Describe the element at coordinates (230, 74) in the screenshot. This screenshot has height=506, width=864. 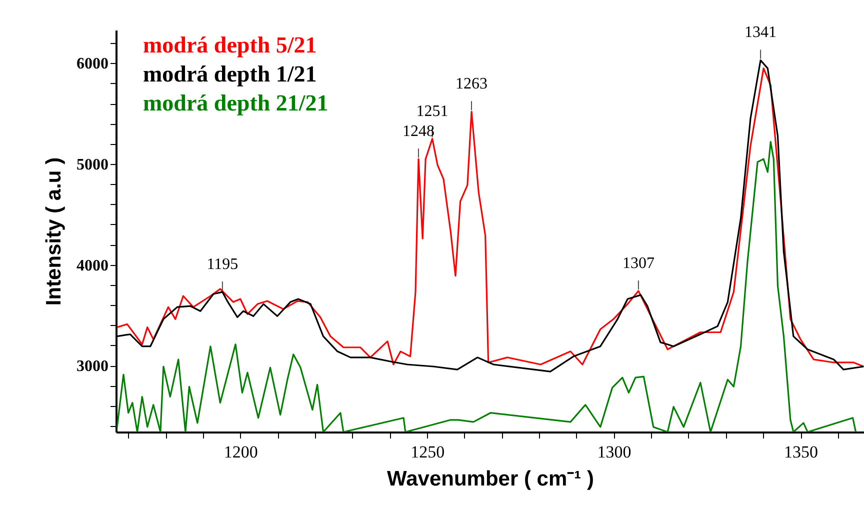
I see `text: modrá depth 1/21` at that location.